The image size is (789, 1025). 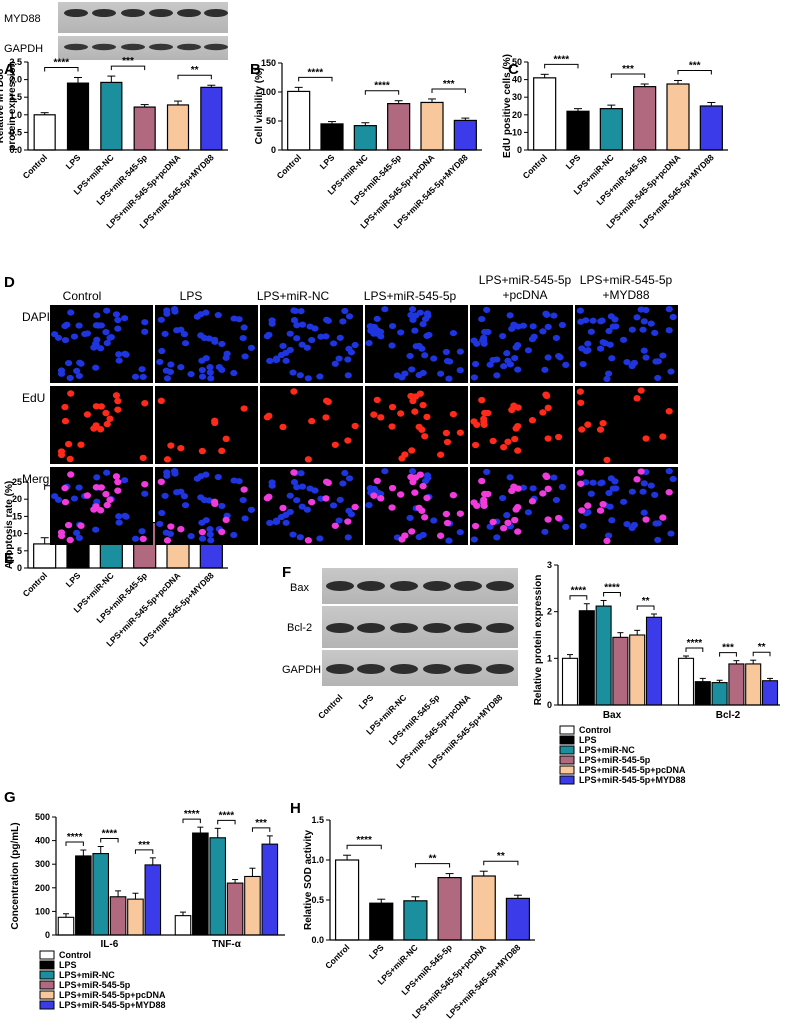 I want to click on y-tick-label: 100, so click(x=268, y=92).